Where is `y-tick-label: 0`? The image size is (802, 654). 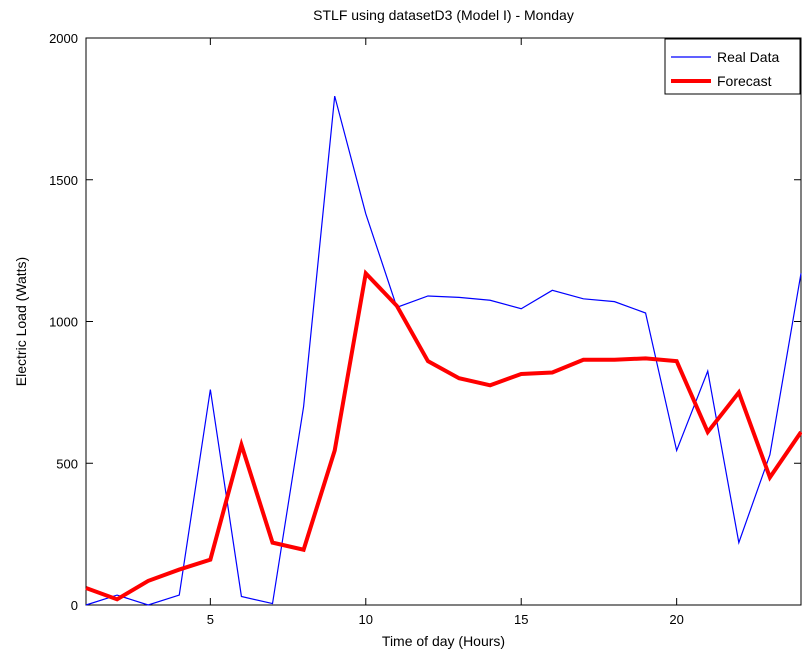
y-tick-label: 0 is located at coordinates (74, 605).